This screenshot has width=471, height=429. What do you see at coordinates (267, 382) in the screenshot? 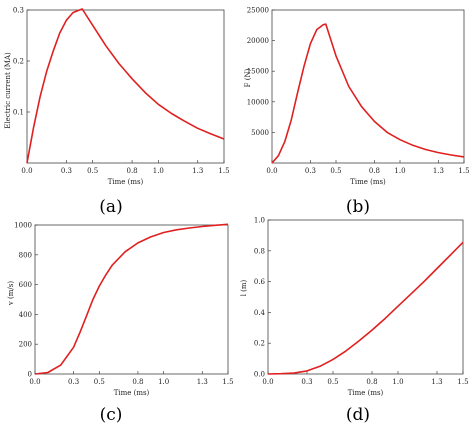
I see `x-tick-label-d-0: 0.0` at bounding box center [267, 382].